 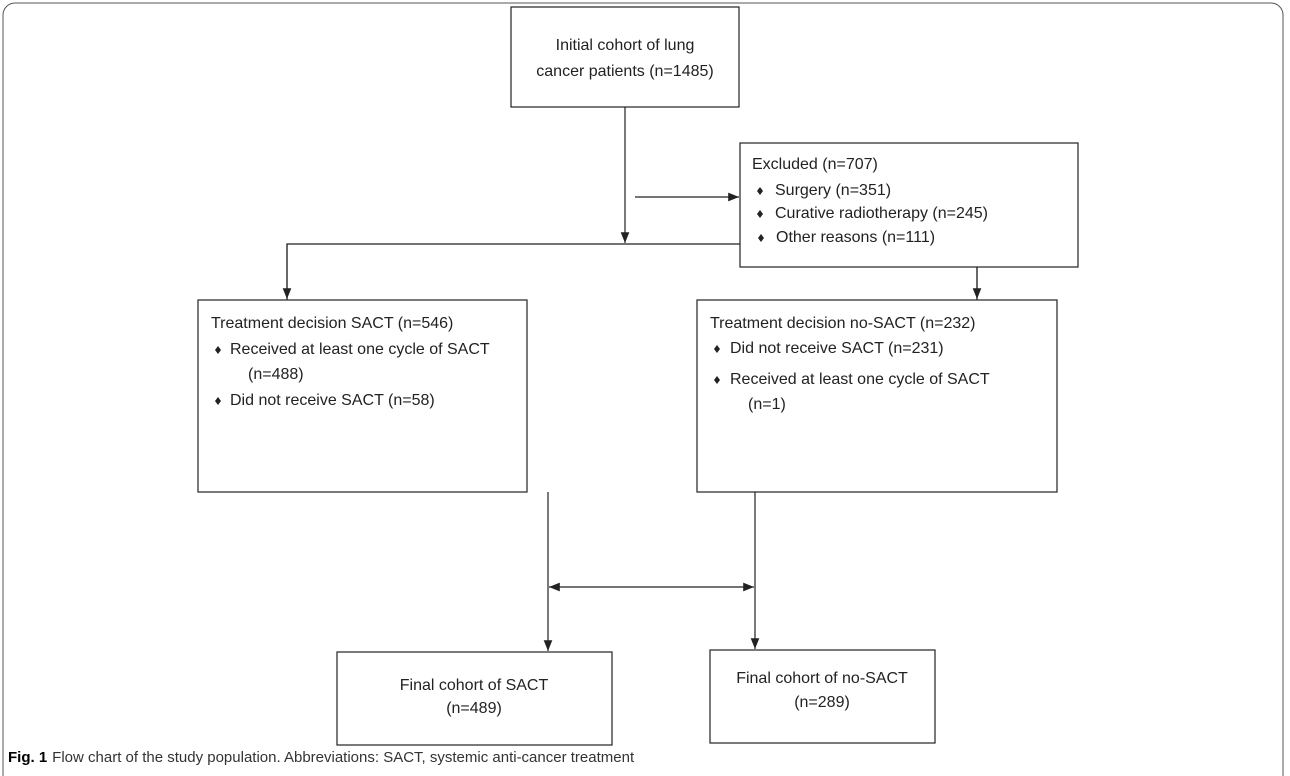 I want to click on node-item: Did not receive SACT (n=58), so click(x=332, y=400).